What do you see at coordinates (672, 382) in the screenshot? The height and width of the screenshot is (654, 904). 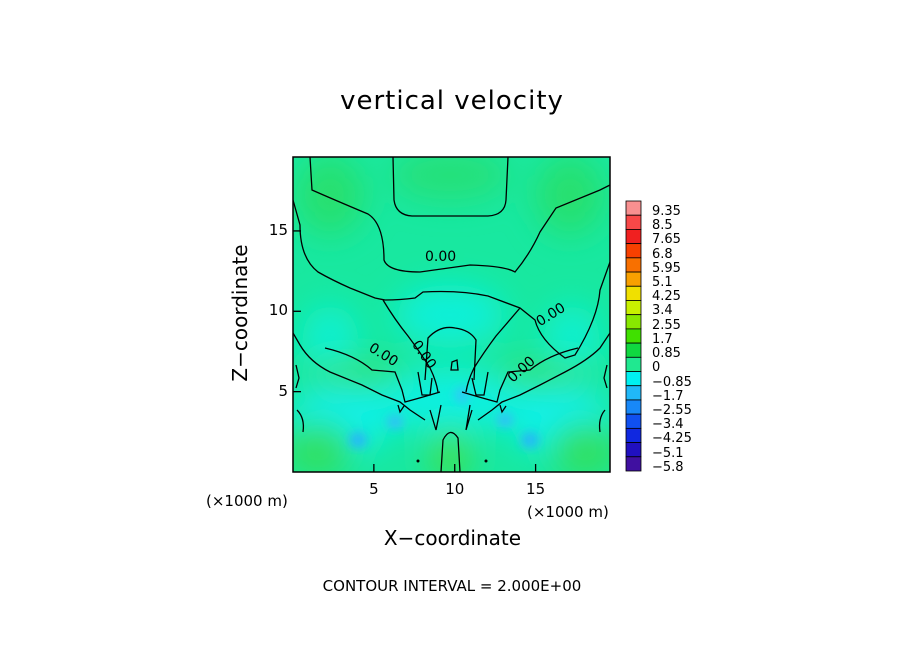 I see `colorbar-level-label: −0.85` at bounding box center [672, 382].